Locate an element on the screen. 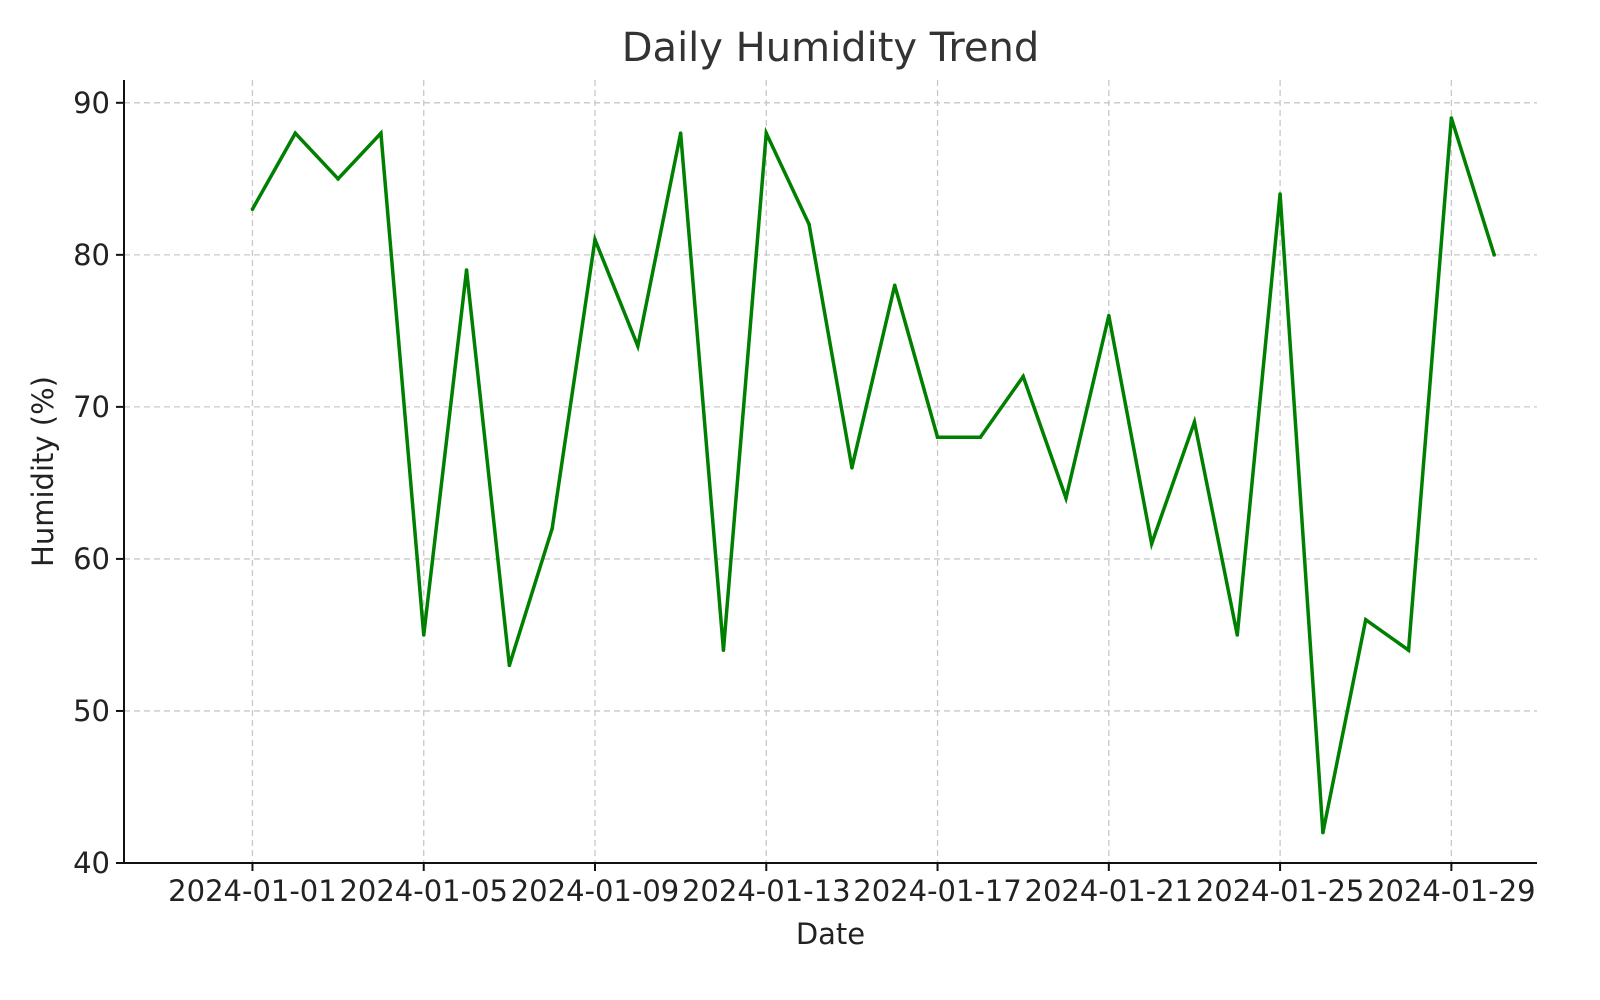  x-tick-label: 2024-01-25 is located at coordinates (1280, 891).